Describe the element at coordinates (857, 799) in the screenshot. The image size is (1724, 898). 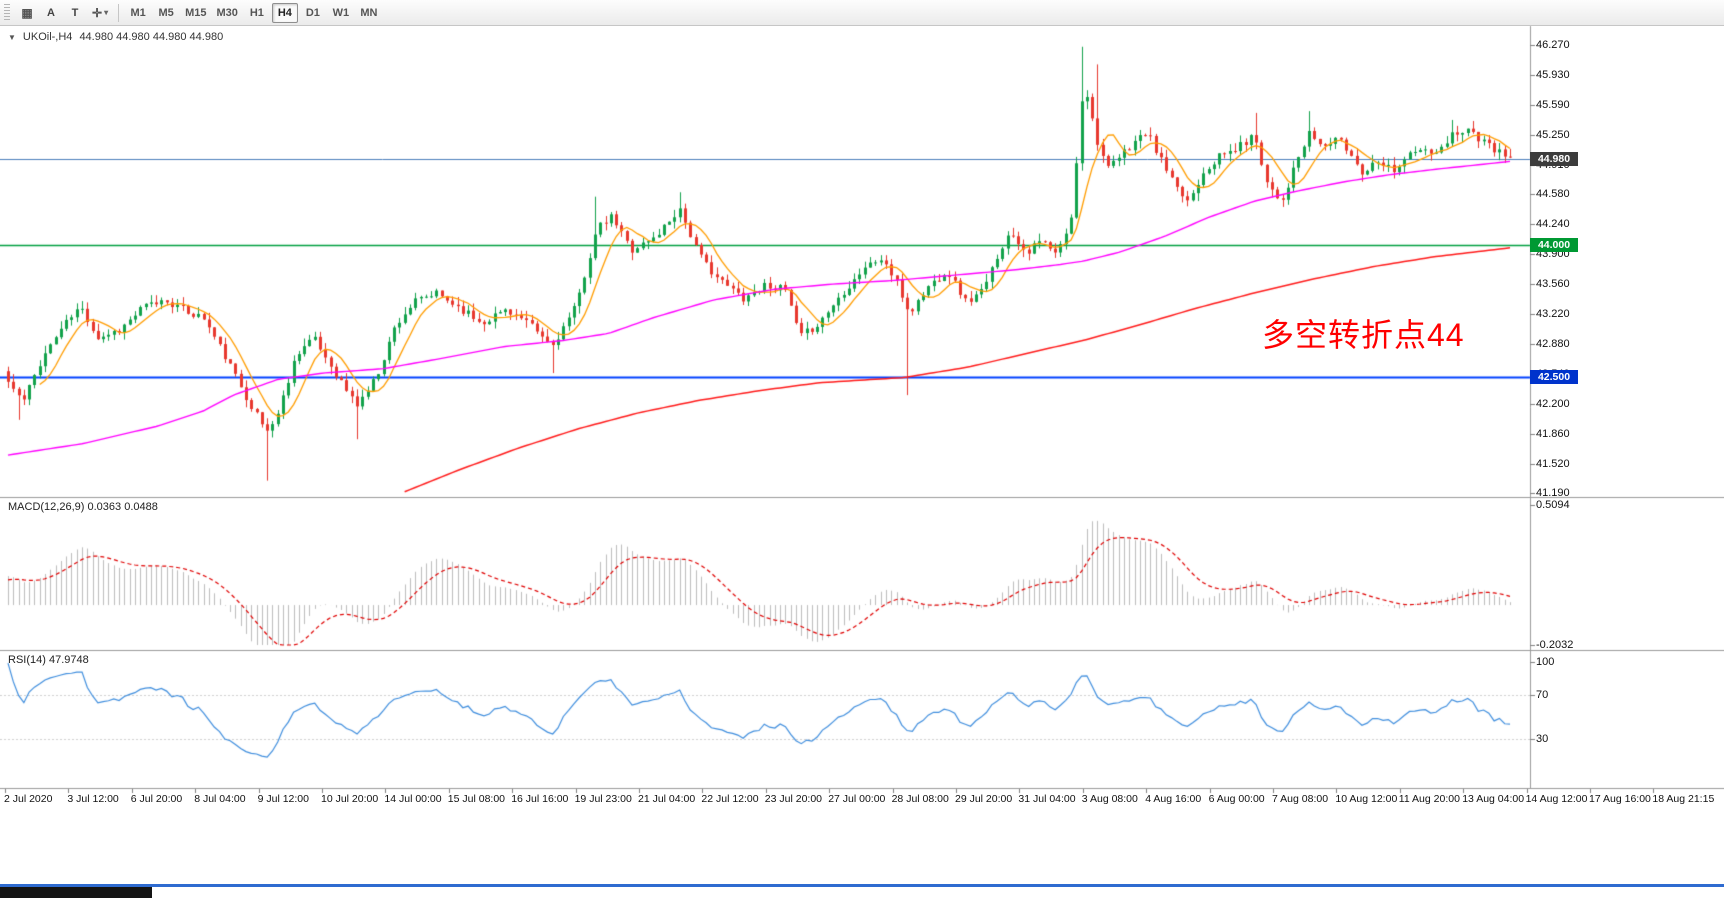
I see `time-tick-label: 27 Jul 00:00` at that location.